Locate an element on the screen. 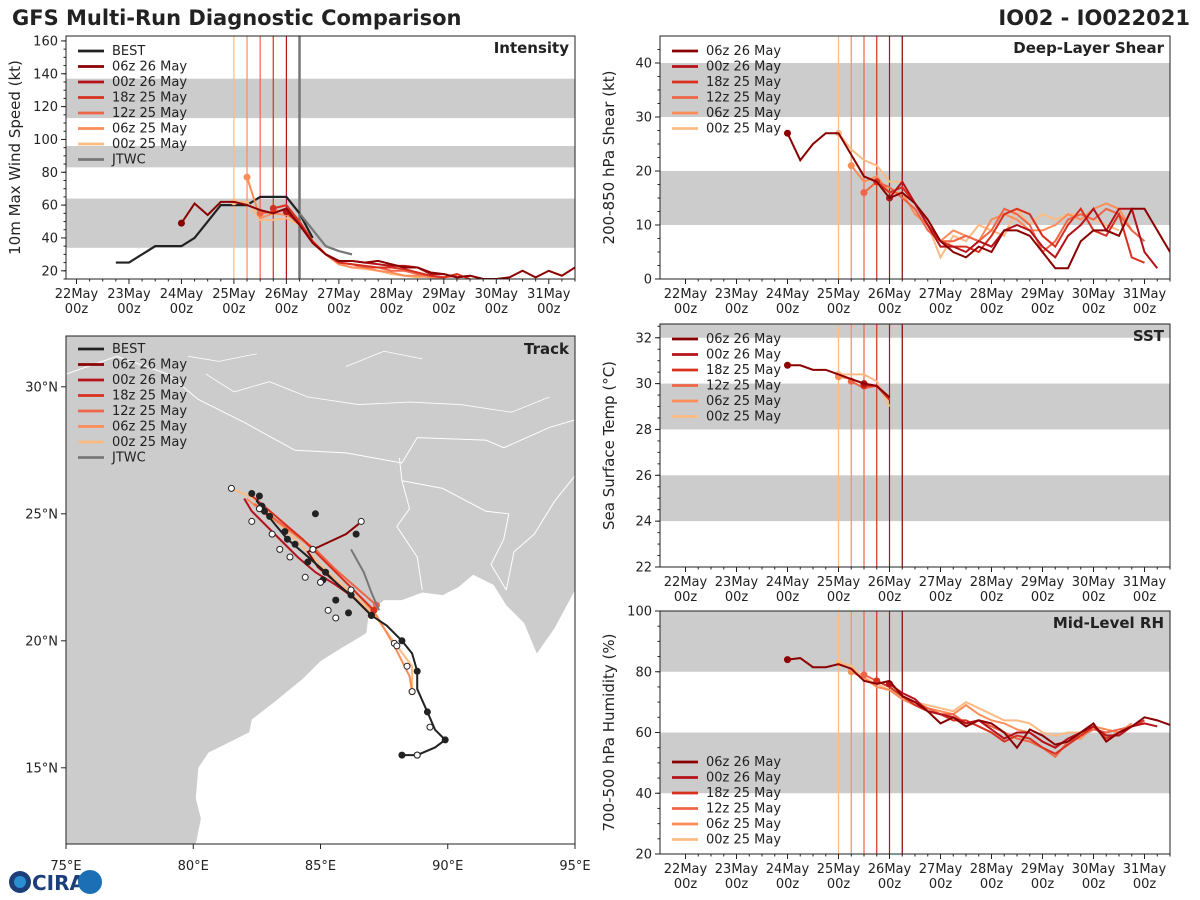 The image size is (1200, 900). y-tick-label: 80 is located at coordinates (49, 173).